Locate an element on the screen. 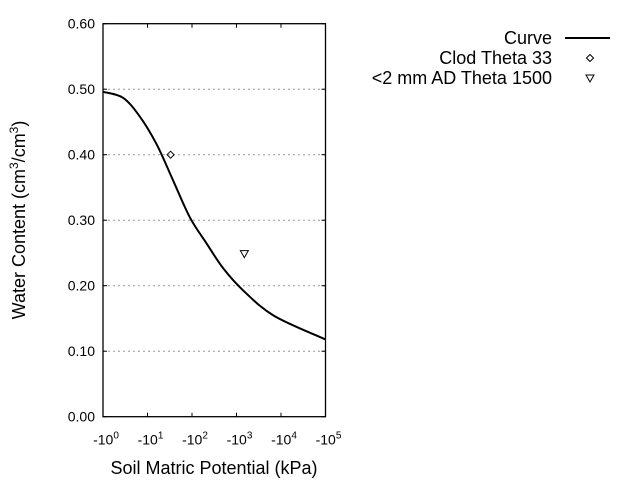 This screenshot has width=640, height=485. x-tick-label: -103 is located at coordinates (240, 439).